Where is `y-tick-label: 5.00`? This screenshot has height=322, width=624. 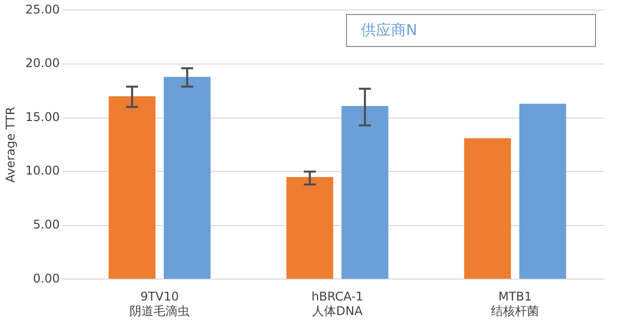 y-tick-label: 5.00 is located at coordinates (46, 225).